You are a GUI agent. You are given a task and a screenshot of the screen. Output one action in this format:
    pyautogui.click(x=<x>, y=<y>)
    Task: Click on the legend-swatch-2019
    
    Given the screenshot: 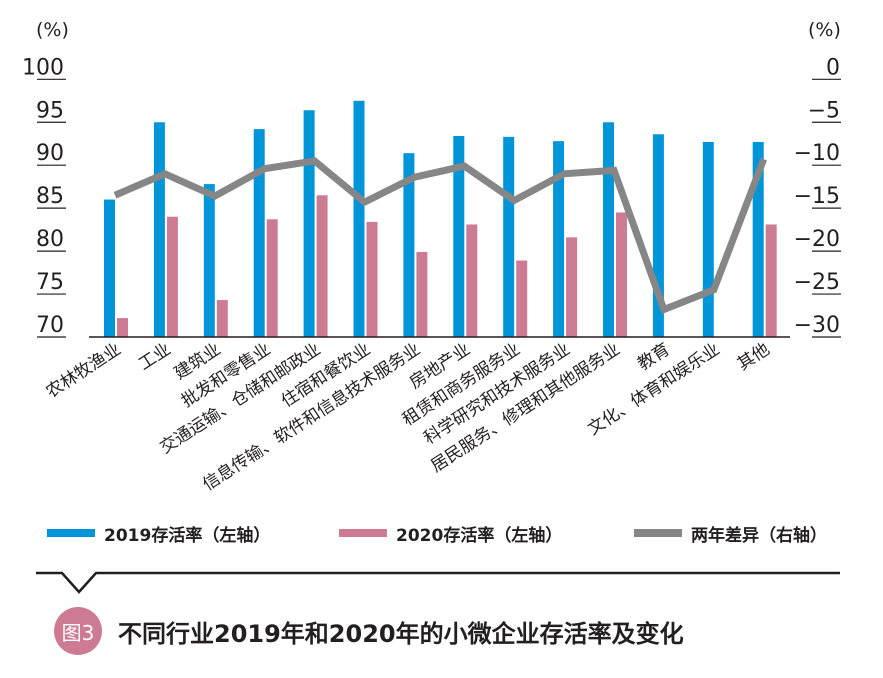 What is the action you would take?
    pyautogui.click(x=71, y=533)
    